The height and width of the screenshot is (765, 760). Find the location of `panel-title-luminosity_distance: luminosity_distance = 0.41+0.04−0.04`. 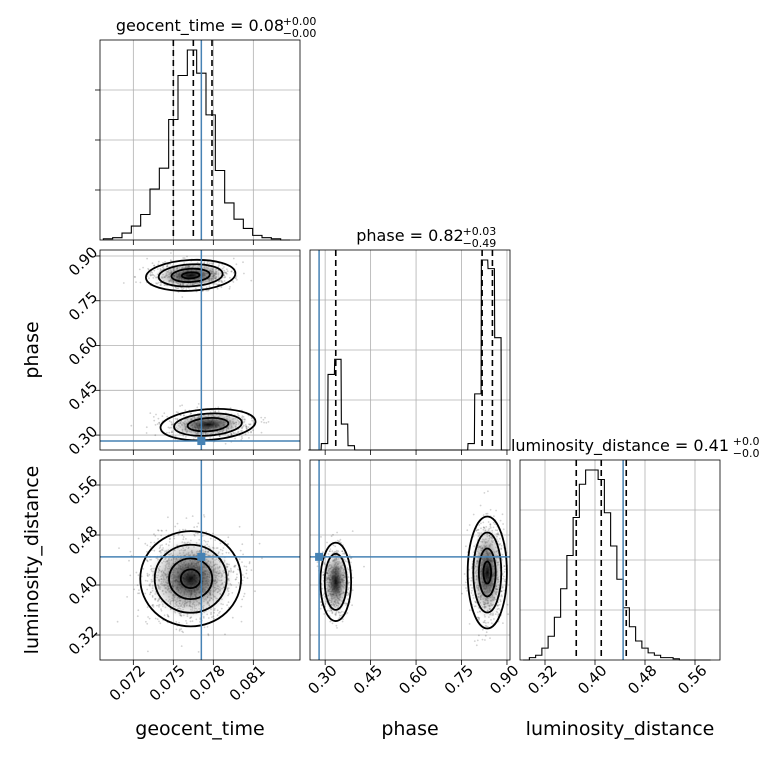

panel-title-luminosity_distance: luminosity_distance = 0.41+0.04−0.04 is located at coordinates (635, 447).